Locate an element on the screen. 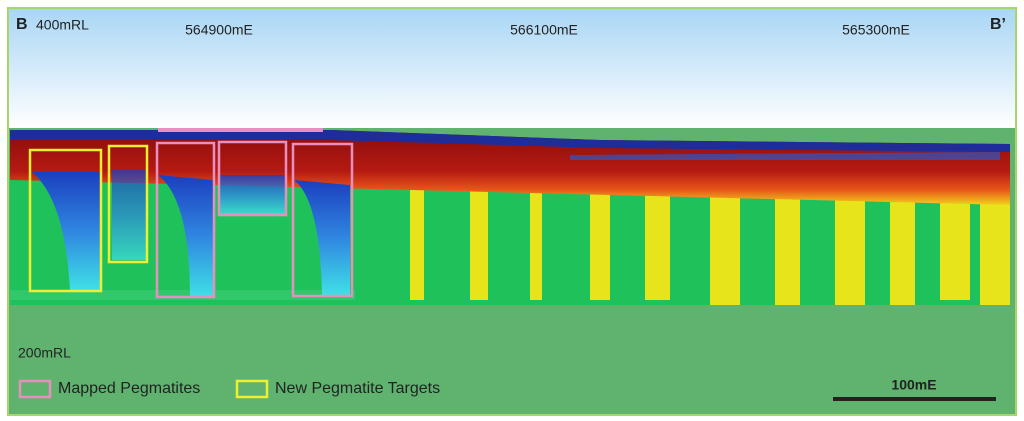 This screenshot has height=421, width=1024. section-label: B’ is located at coordinates (998, 24).